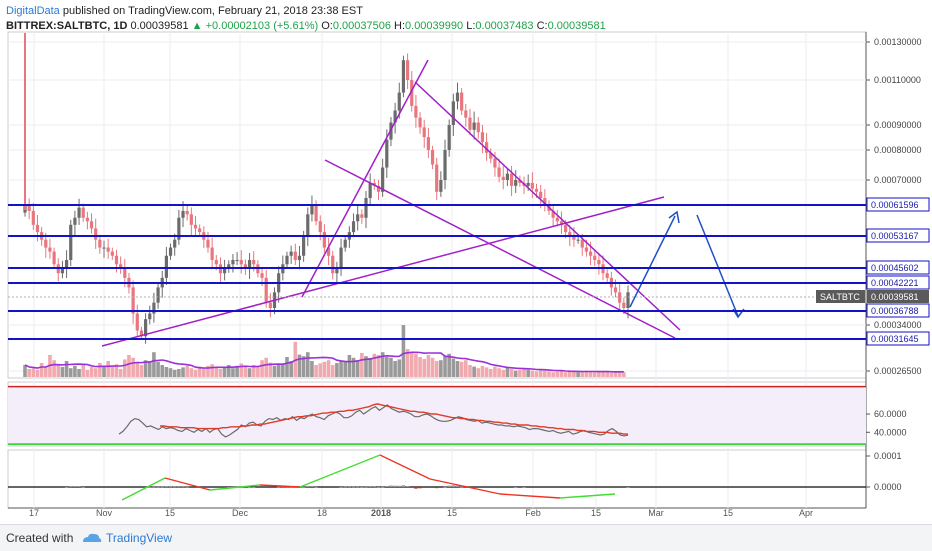  Describe the element at coordinates (235, 487) in the screenshot. I see `signal-line-segment` at that location.